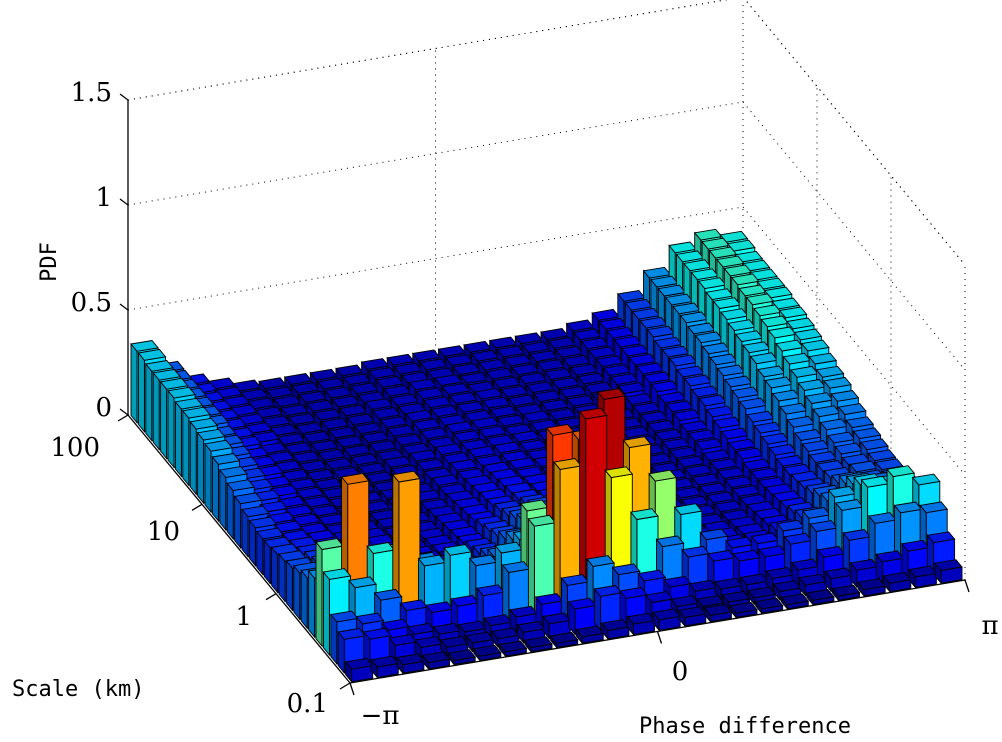  I want to click on z-tick-label: 0, so click(103, 408).